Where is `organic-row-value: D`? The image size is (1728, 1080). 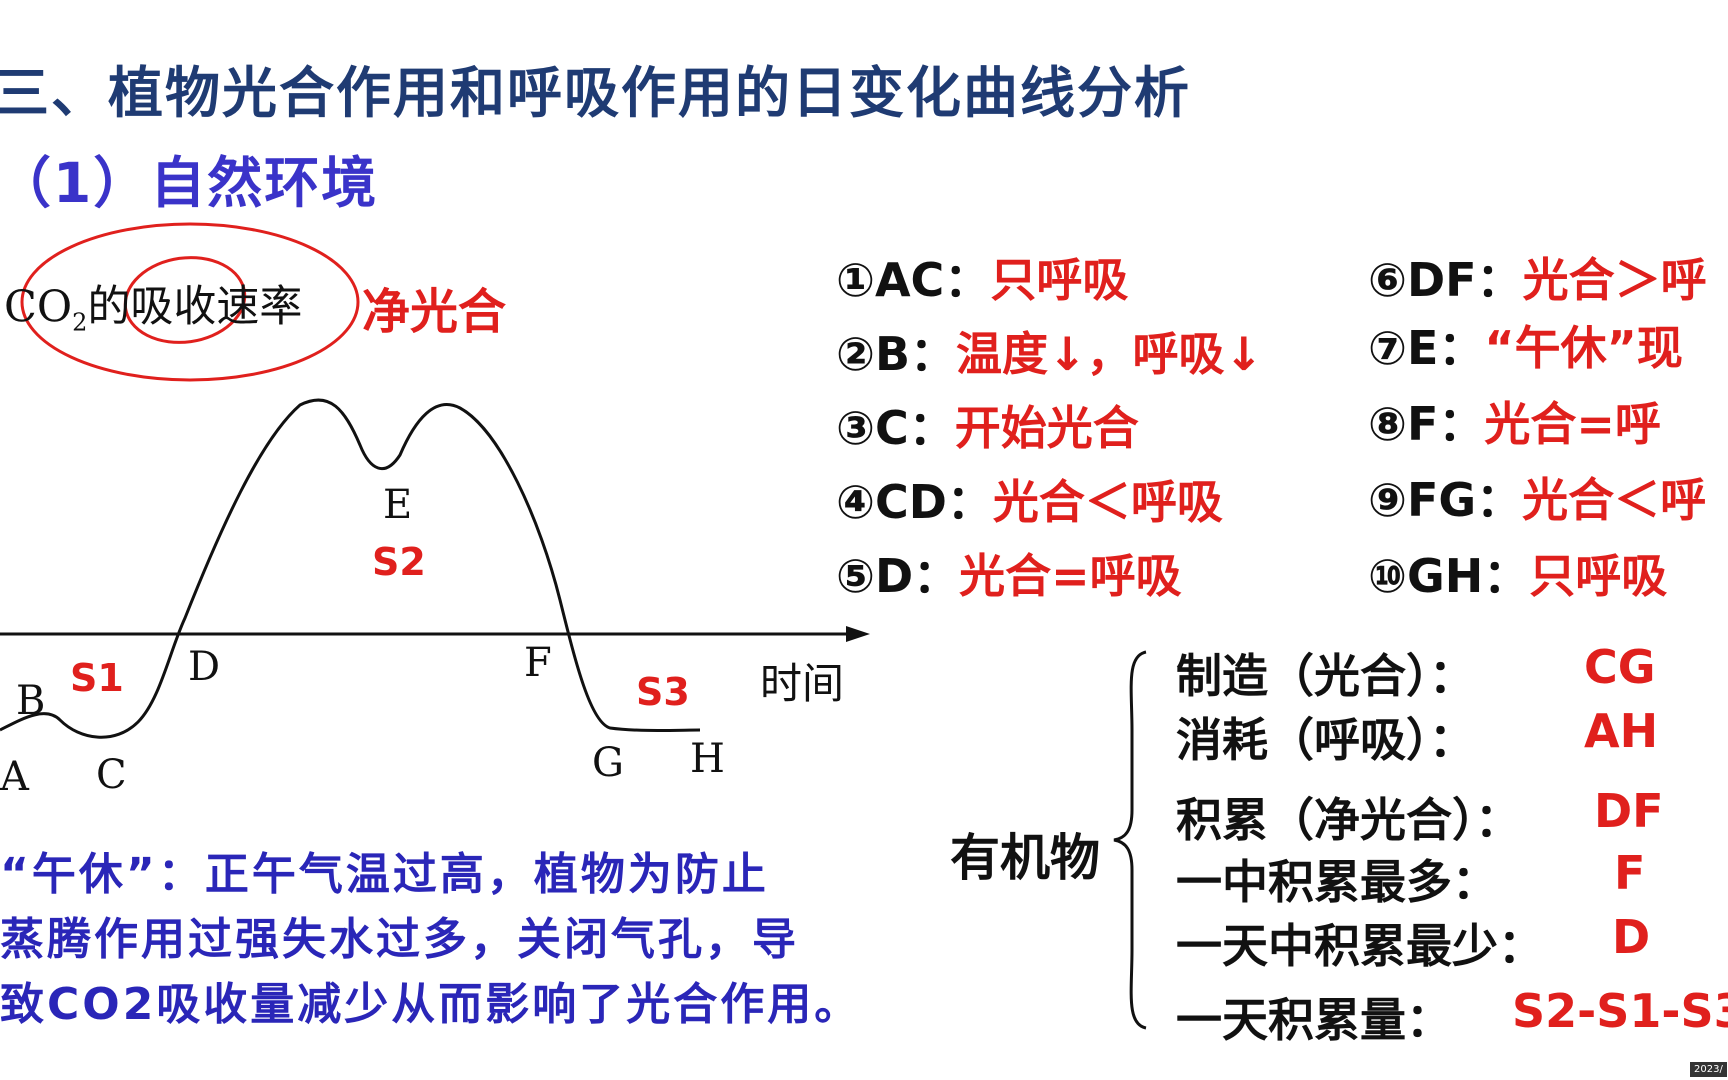
organic-row-value: D is located at coordinates (1631, 937).